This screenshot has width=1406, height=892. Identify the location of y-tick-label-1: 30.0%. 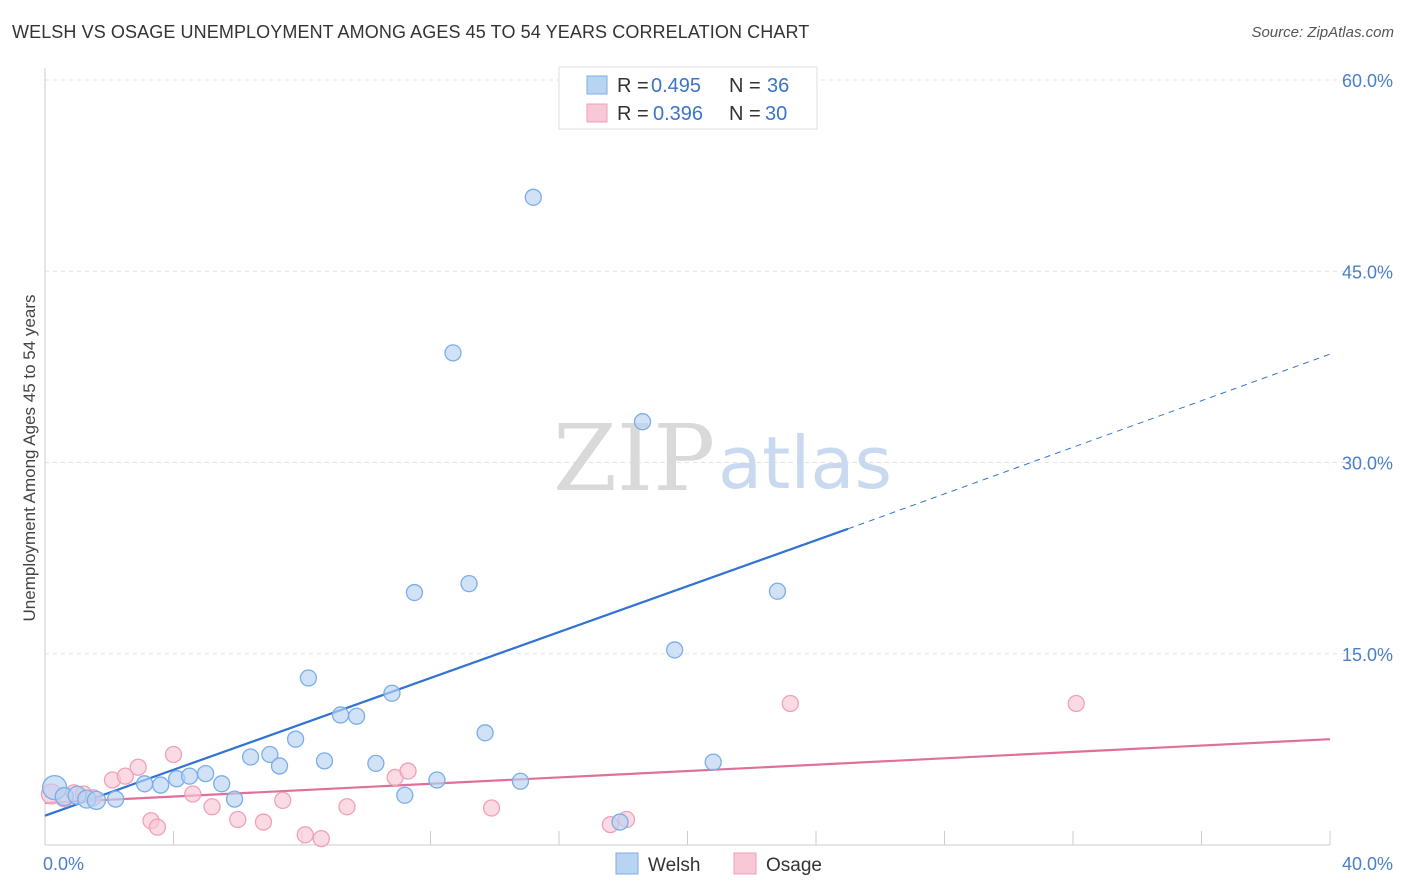
(1367, 464).